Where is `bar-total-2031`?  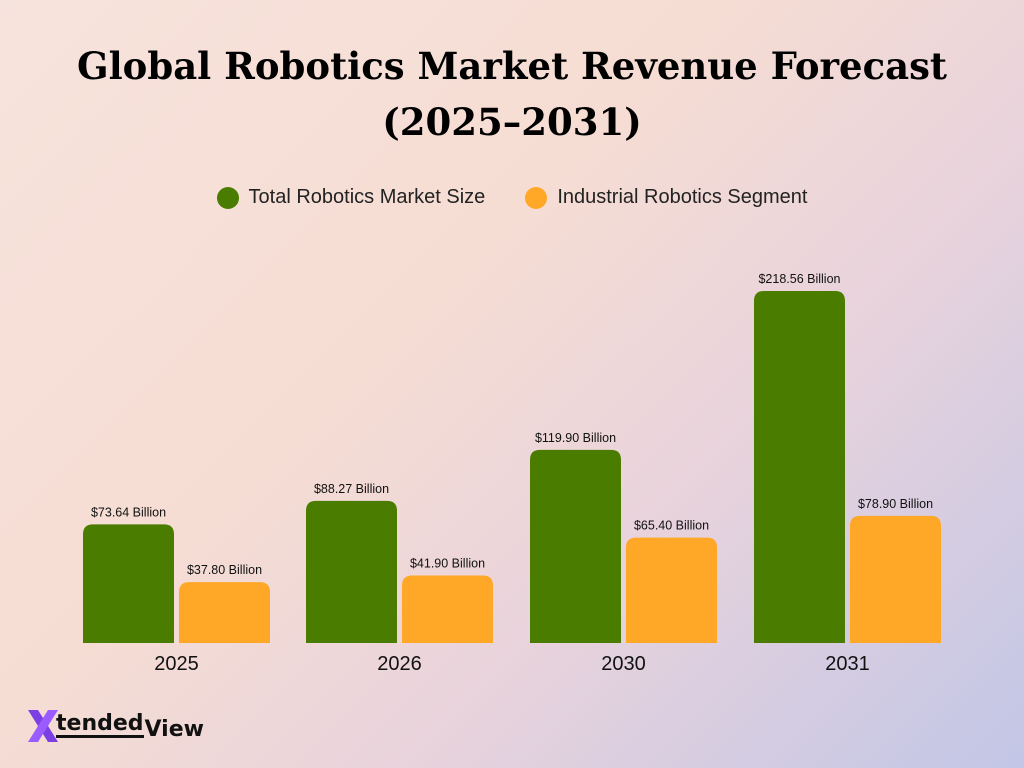 bar-total-2031 is located at coordinates (799, 467).